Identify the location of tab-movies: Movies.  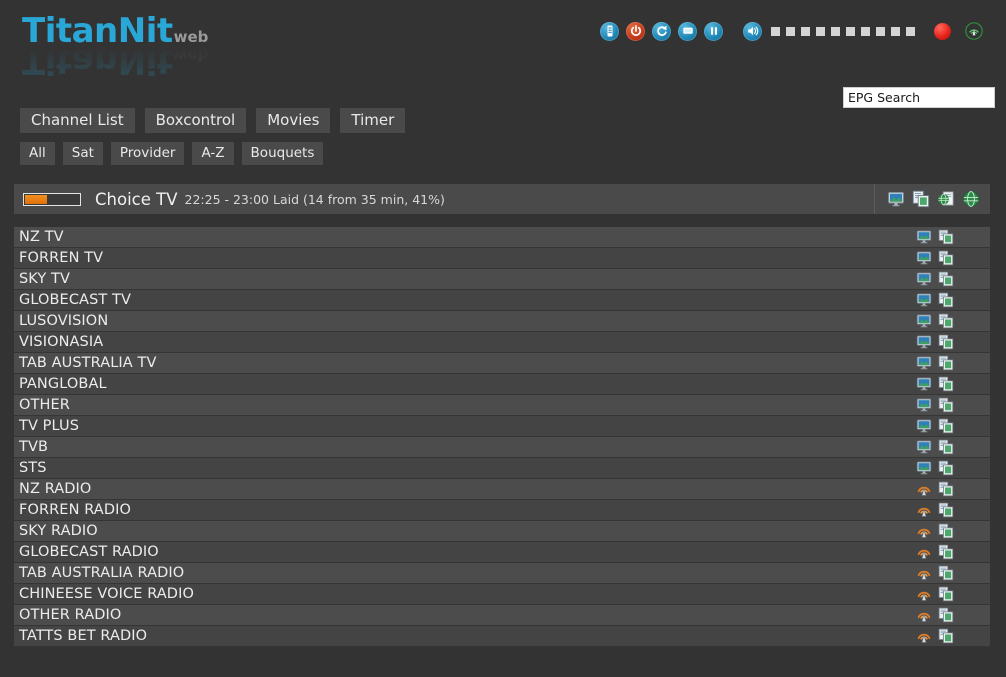
(293, 120).